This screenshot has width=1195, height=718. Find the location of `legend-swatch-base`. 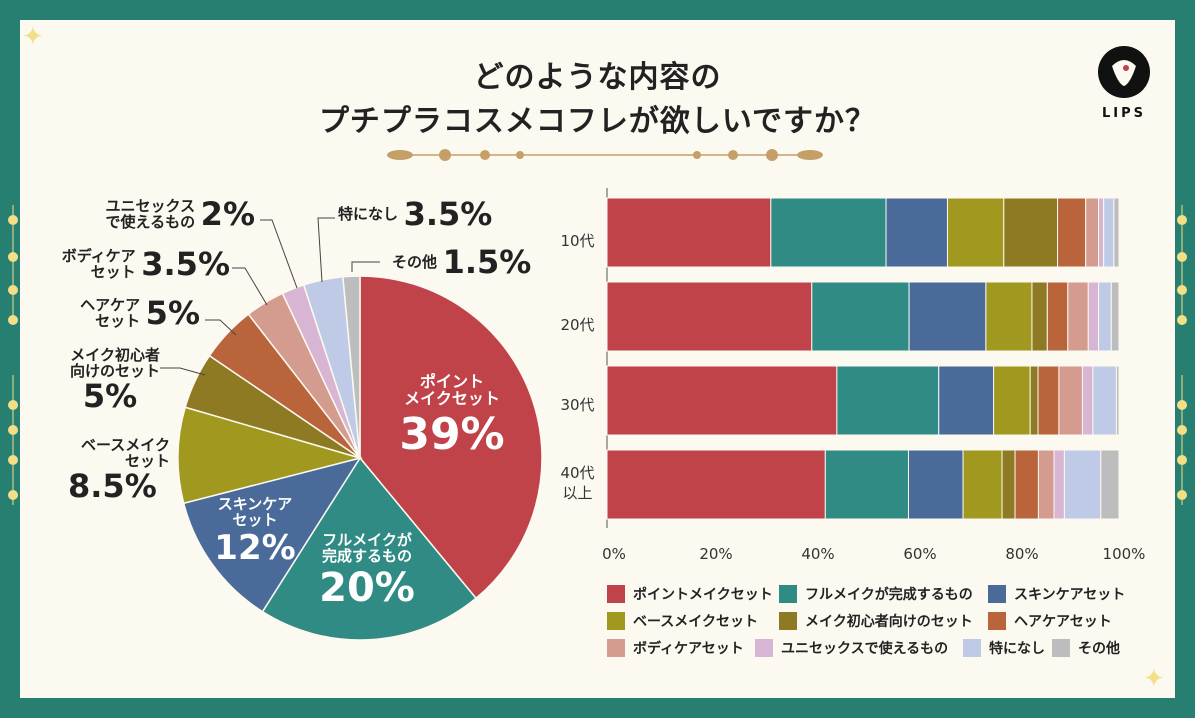

legend-swatch-base is located at coordinates (616, 621).